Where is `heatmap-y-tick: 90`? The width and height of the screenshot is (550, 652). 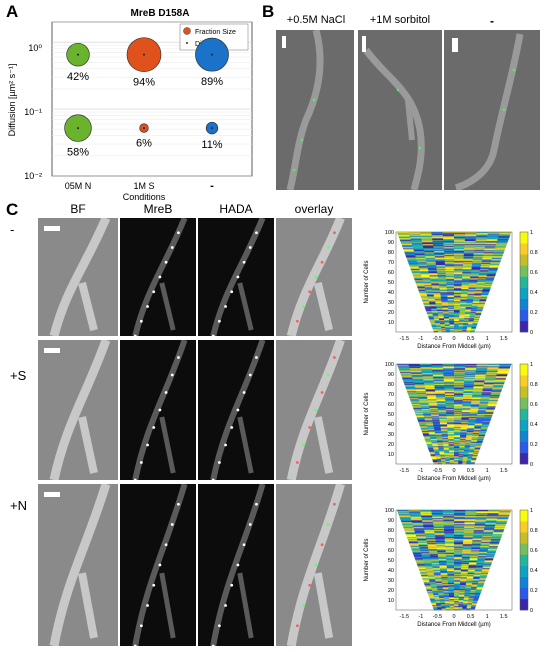 heatmap-y-tick: 90 is located at coordinates (391, 521).